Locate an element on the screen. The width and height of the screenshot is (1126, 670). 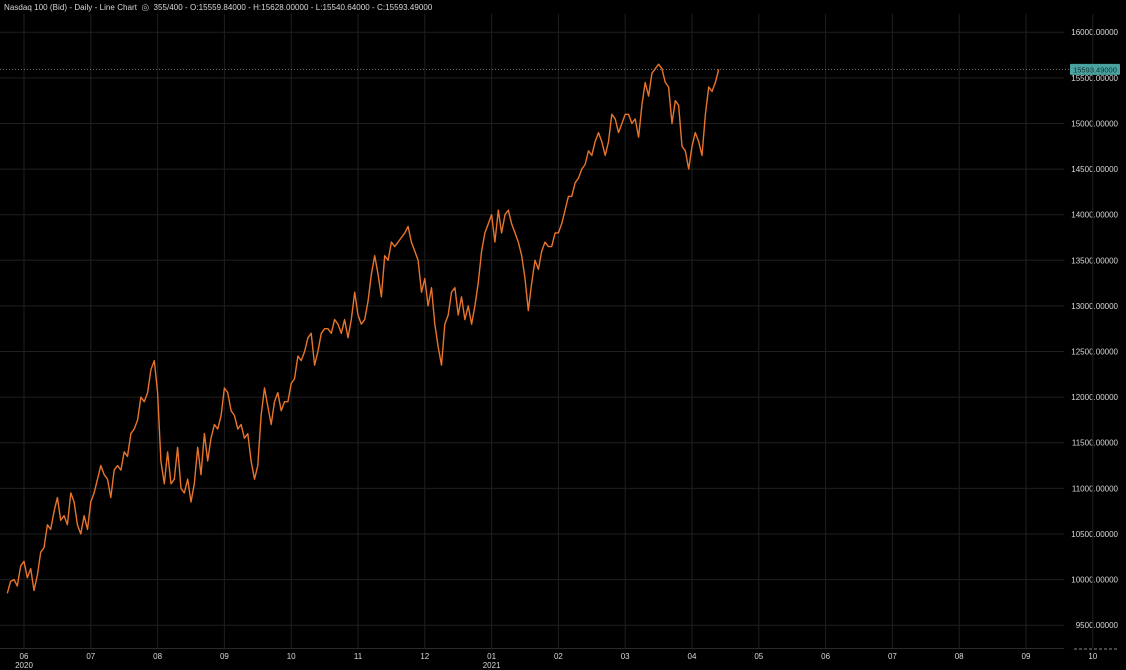
year-label: 2021 is located at coordinates (492, 665).